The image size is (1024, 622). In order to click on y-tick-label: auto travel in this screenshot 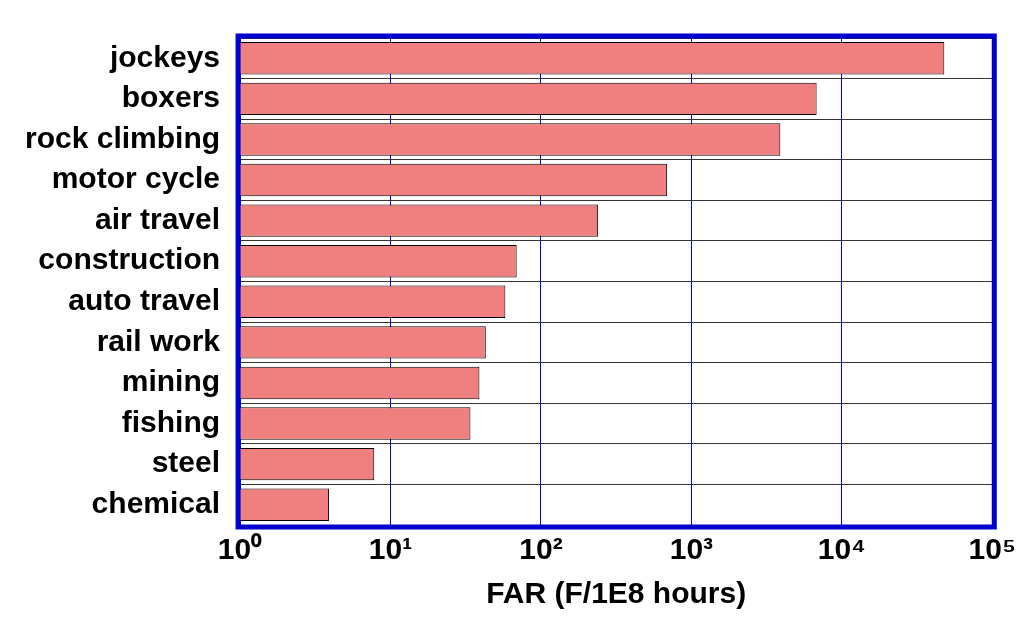, I will do `click(144, 300)`.